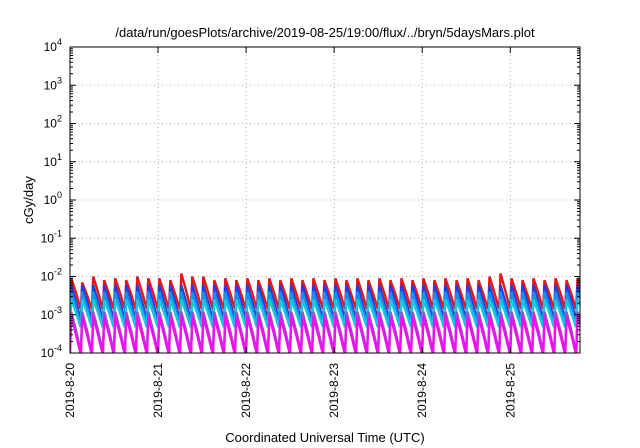 Image resolution: width=640 pixels, height=448 pixels. I want to click on y-tick-label: 10⁰, so click(53, 198).